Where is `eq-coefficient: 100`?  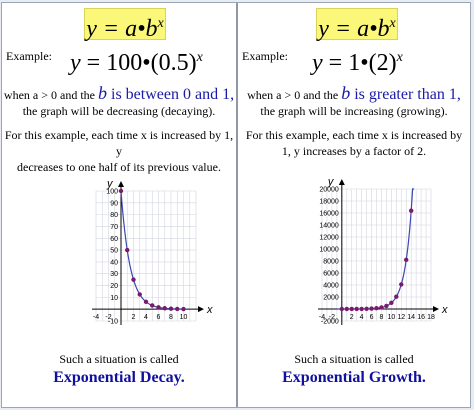 eq-coefficient: 100 is located at coordinates (124, 63).